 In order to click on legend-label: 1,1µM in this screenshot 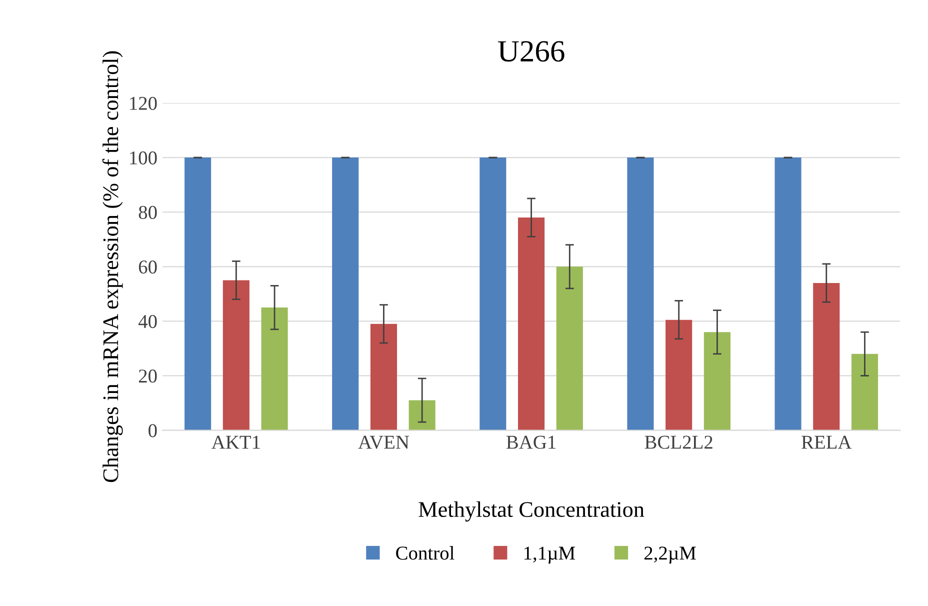, I will do `click(549, 555)`.